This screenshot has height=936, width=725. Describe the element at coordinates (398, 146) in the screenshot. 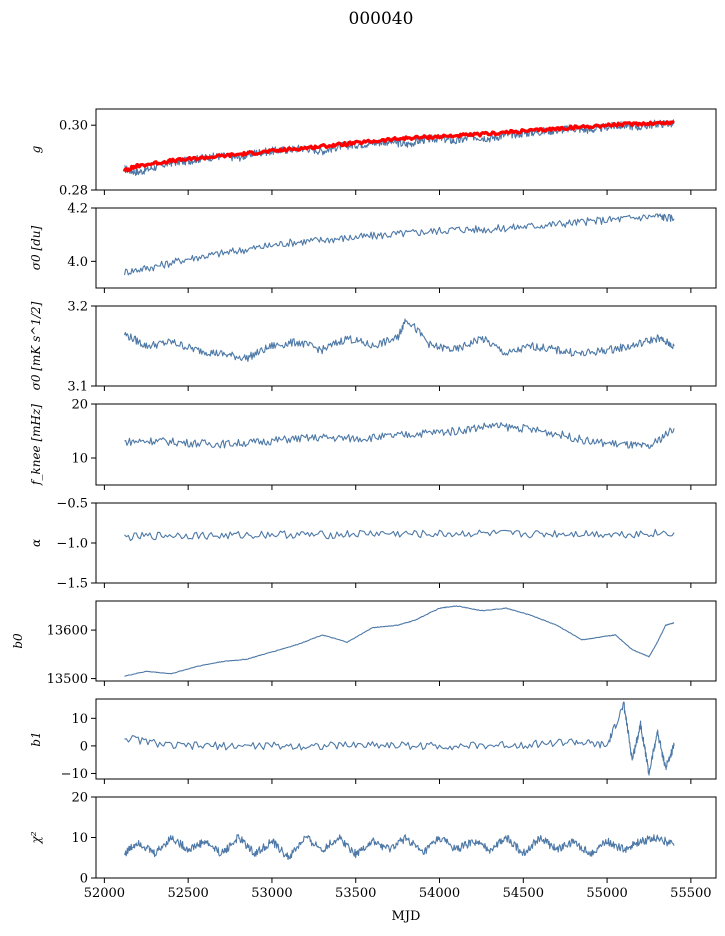

I see `series-model-line` at that location.